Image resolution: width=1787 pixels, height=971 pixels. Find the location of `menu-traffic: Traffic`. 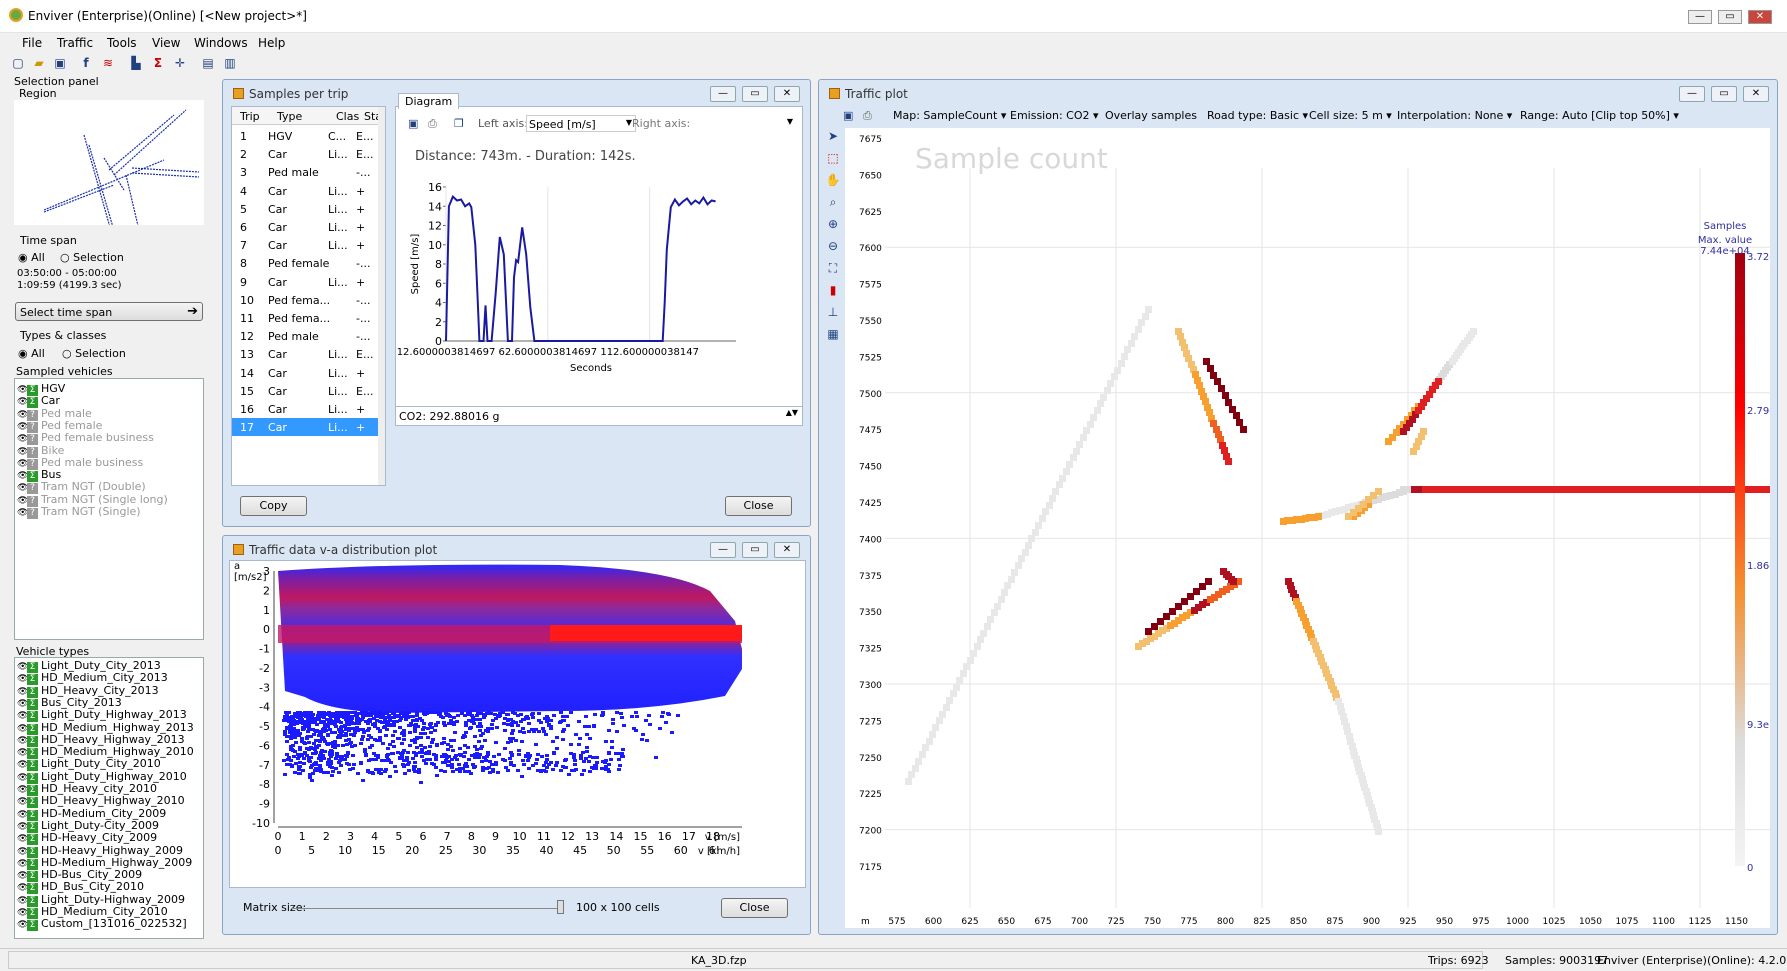

menu-traffic: Traffic is located at coordinates (75, 43).